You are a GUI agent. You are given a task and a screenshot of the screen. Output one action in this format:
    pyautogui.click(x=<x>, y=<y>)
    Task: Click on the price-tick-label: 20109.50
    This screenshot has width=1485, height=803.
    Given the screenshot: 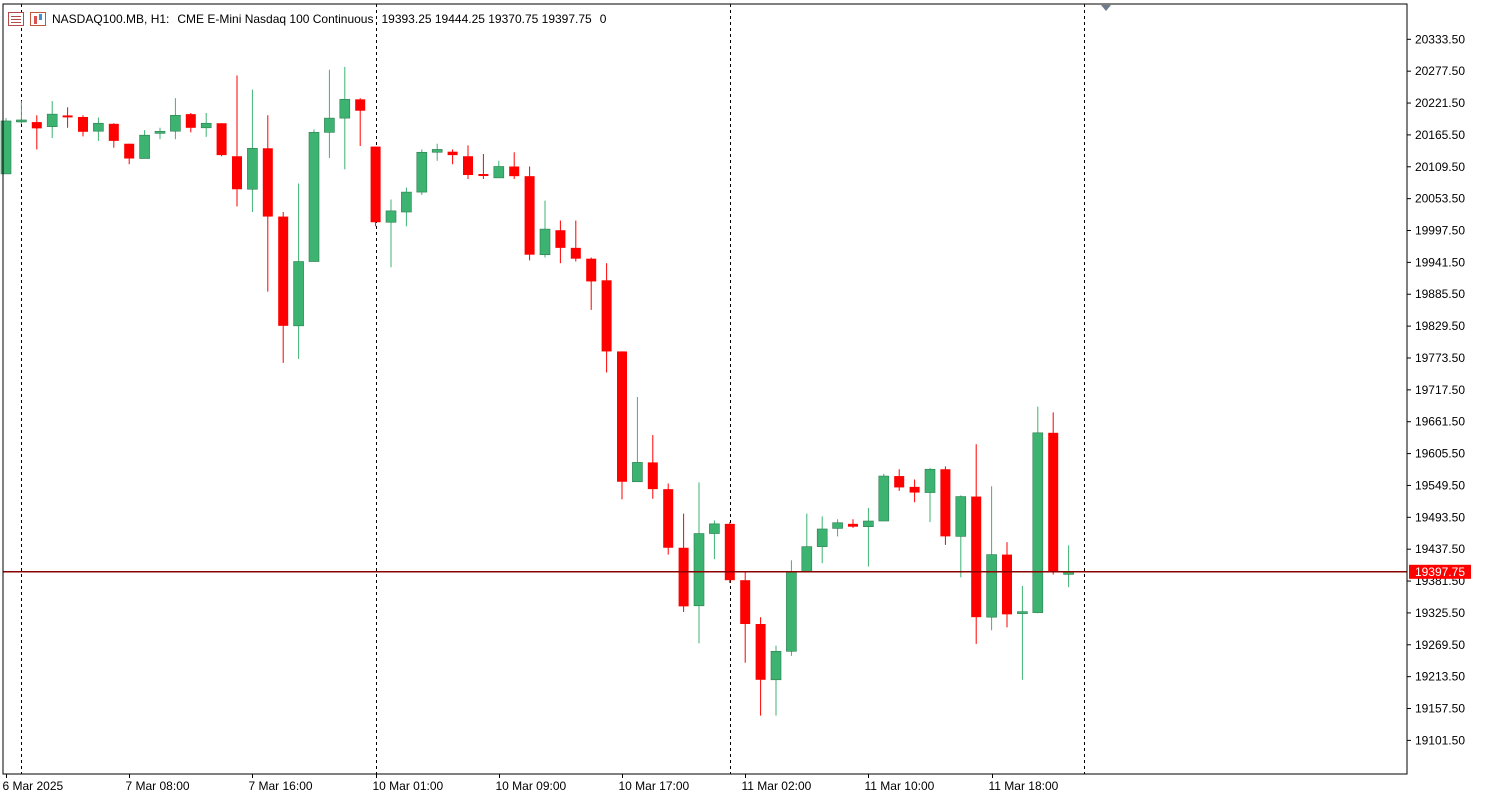 What is the action you would take?
    pyautogui.click(x=1440, y=167)
    